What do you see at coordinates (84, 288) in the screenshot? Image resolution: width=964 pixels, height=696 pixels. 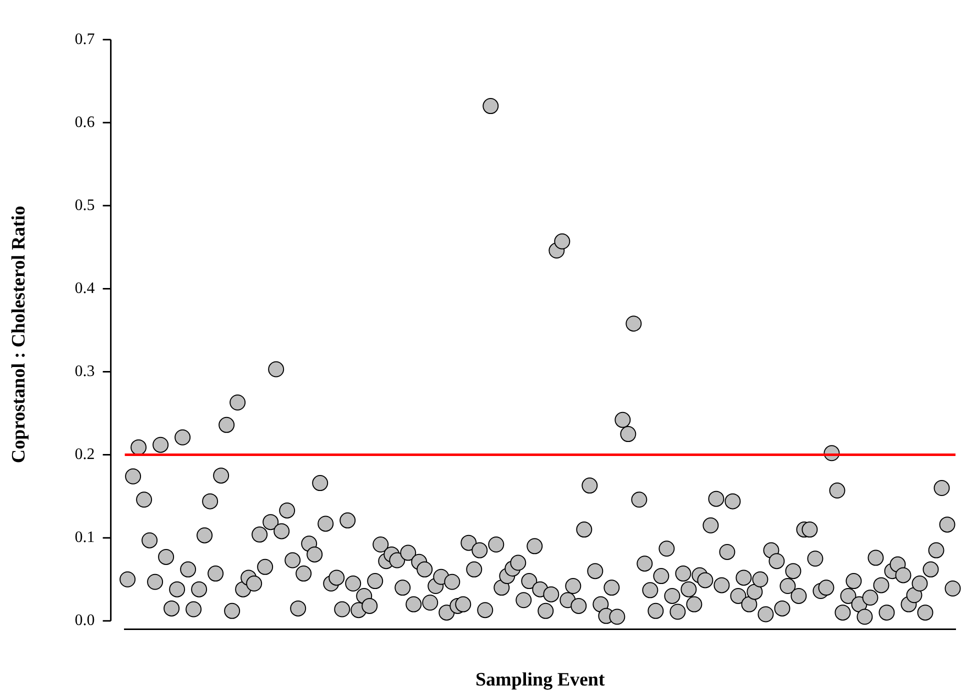 I see `y-tick-label: 0.4` at bounding box center [84, 288].